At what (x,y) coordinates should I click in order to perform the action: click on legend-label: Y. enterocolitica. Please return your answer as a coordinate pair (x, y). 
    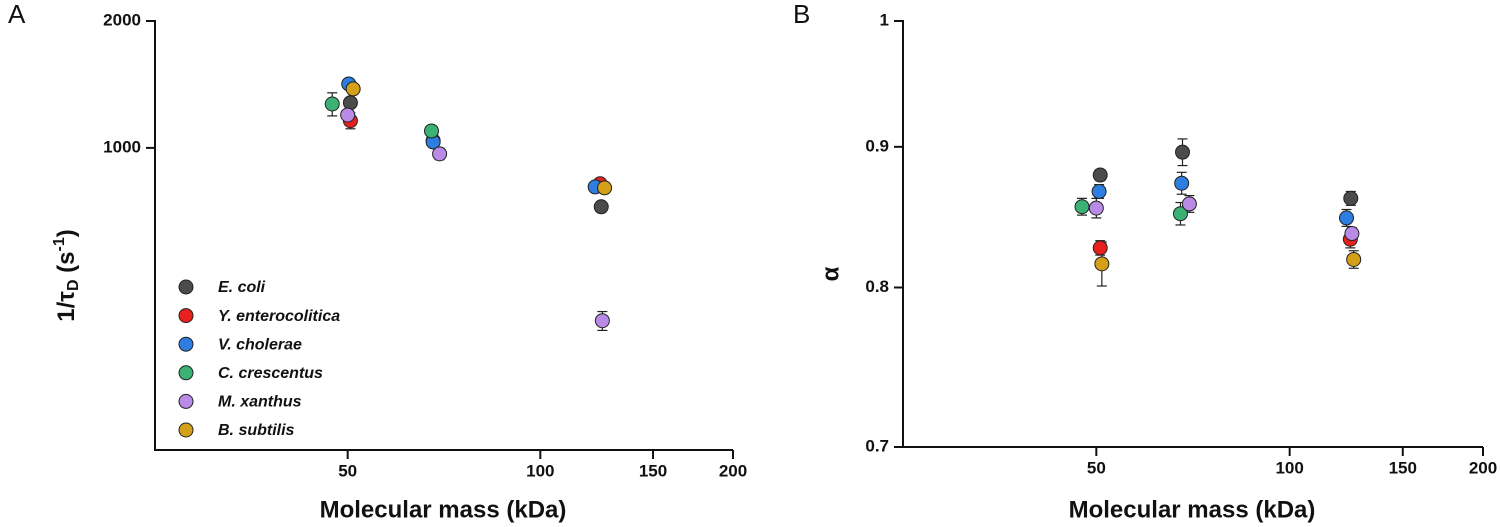
    Looking at the image, I should click on (279, 316).